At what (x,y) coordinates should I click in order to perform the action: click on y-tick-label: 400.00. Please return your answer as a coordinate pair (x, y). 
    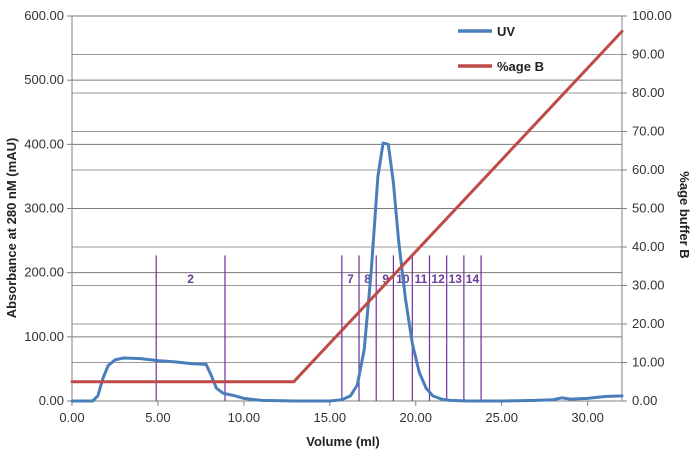
    Looking at the image, I should click on (44, 143).